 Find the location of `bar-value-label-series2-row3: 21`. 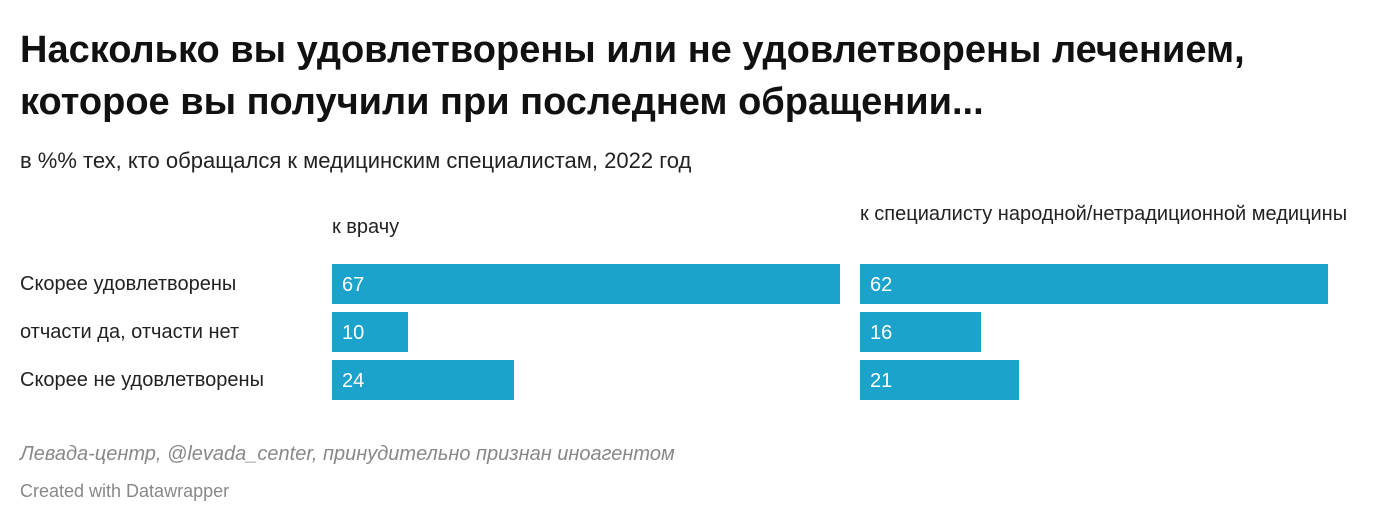

bar-value-label-series2-row3: 21 is located at coordinates (881, 381).